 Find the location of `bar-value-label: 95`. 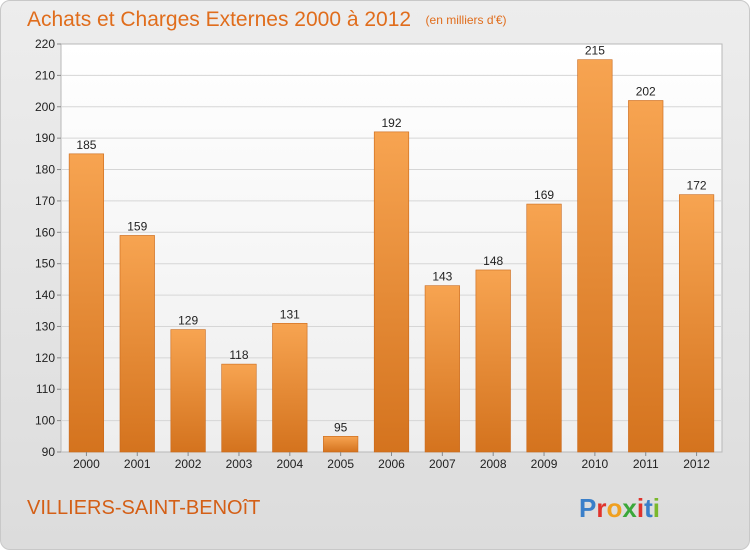

bar-value-label: 95 is located at coordinates (341, 427).